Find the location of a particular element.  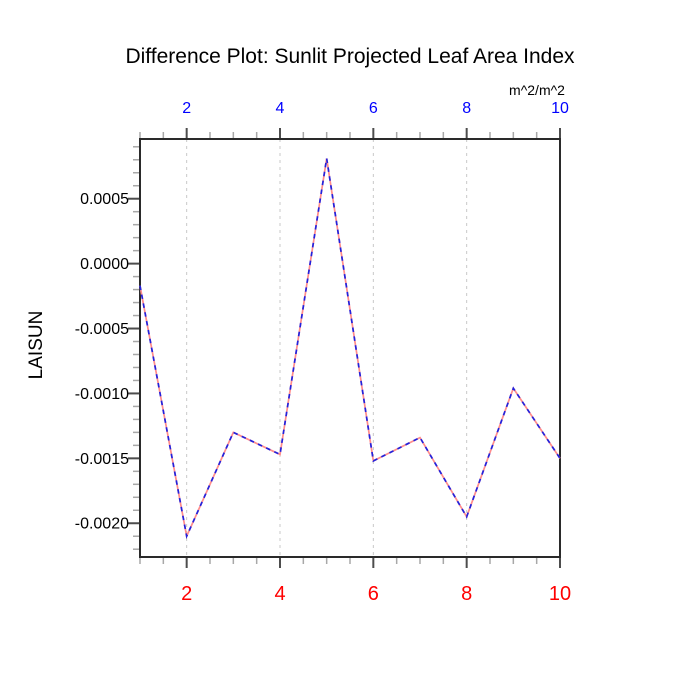

x-axis-top-tick-label: 2 is located at coordinates (186, 108).